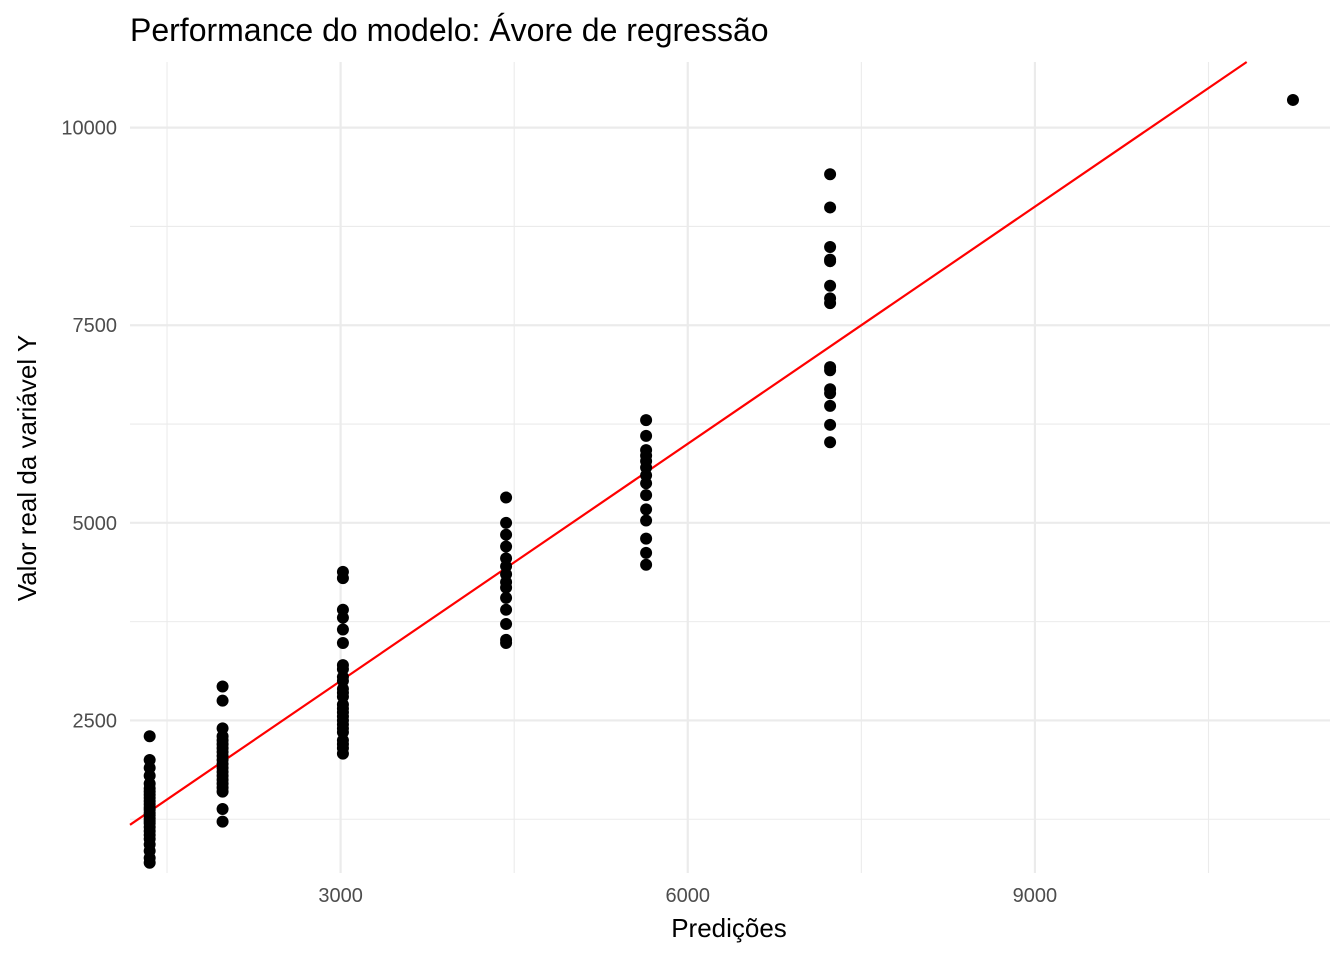  Describe the element at coordinates (729, 928) in the screenshot. I see `x-axis-title: Predições` at that location.